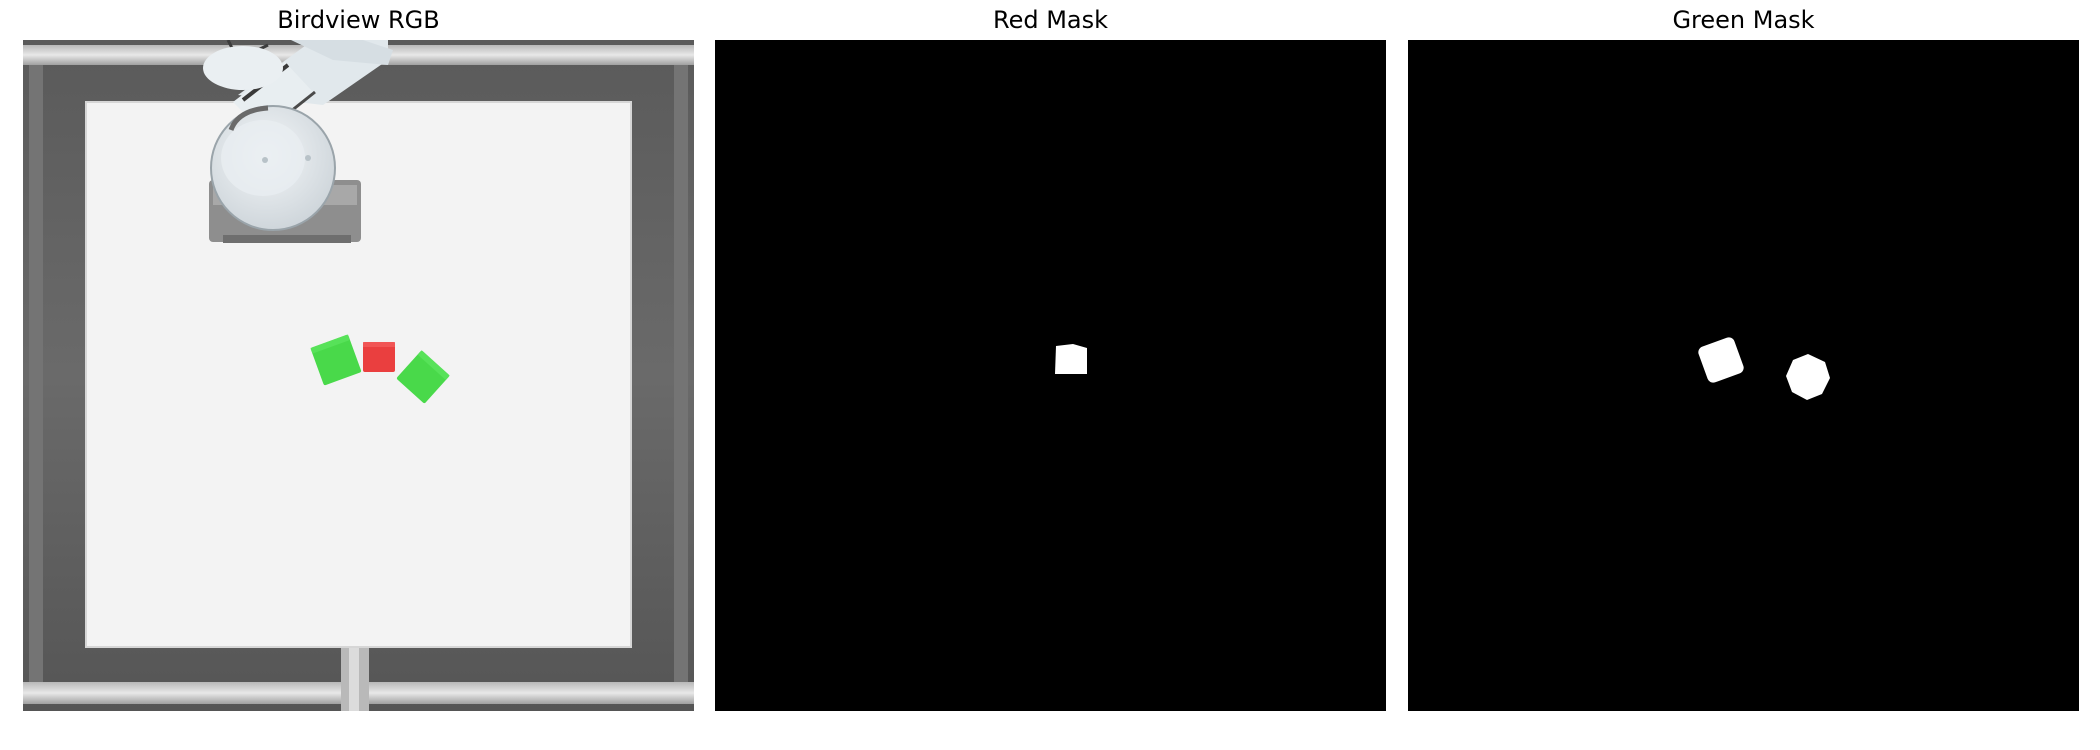  What do you see at coordinates (1808, 377) in the screenshot?
I see `green-mask-blob-right` at bounding box center [1808, 377].